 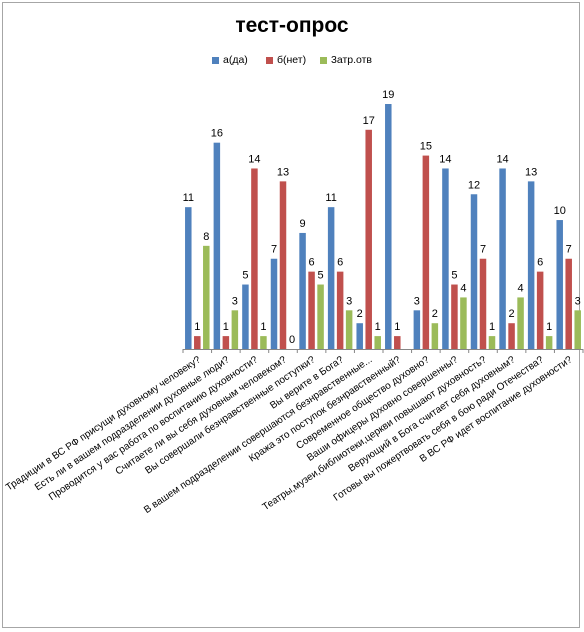 I want to click on data-label-series-2-cat-7: 17, so click(x=369, y=121).